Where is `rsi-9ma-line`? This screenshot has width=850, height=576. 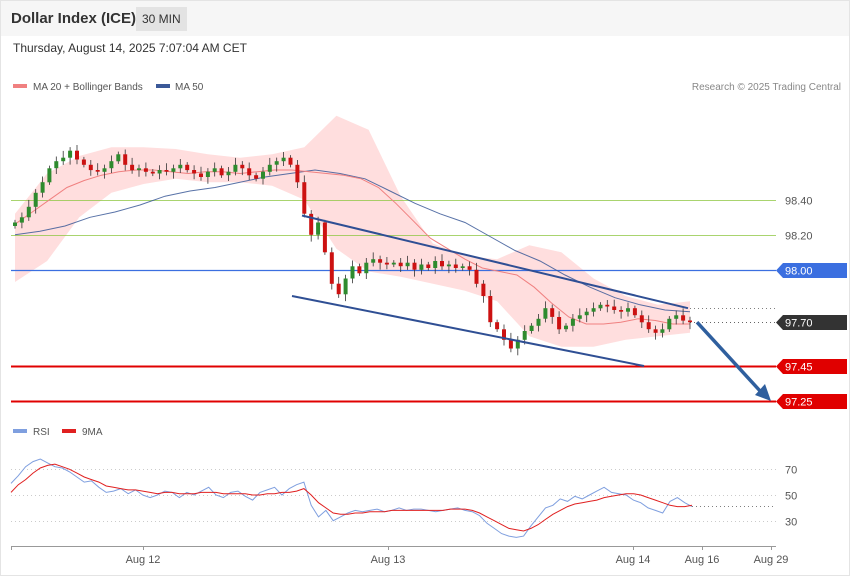
rsi-9ma-line is located at coordinates (351, 497).